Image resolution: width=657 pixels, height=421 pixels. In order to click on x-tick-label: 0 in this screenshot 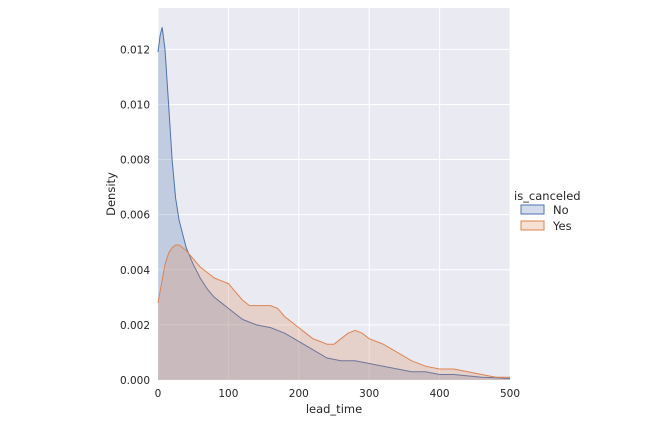, I will do `click(158, 394)`.